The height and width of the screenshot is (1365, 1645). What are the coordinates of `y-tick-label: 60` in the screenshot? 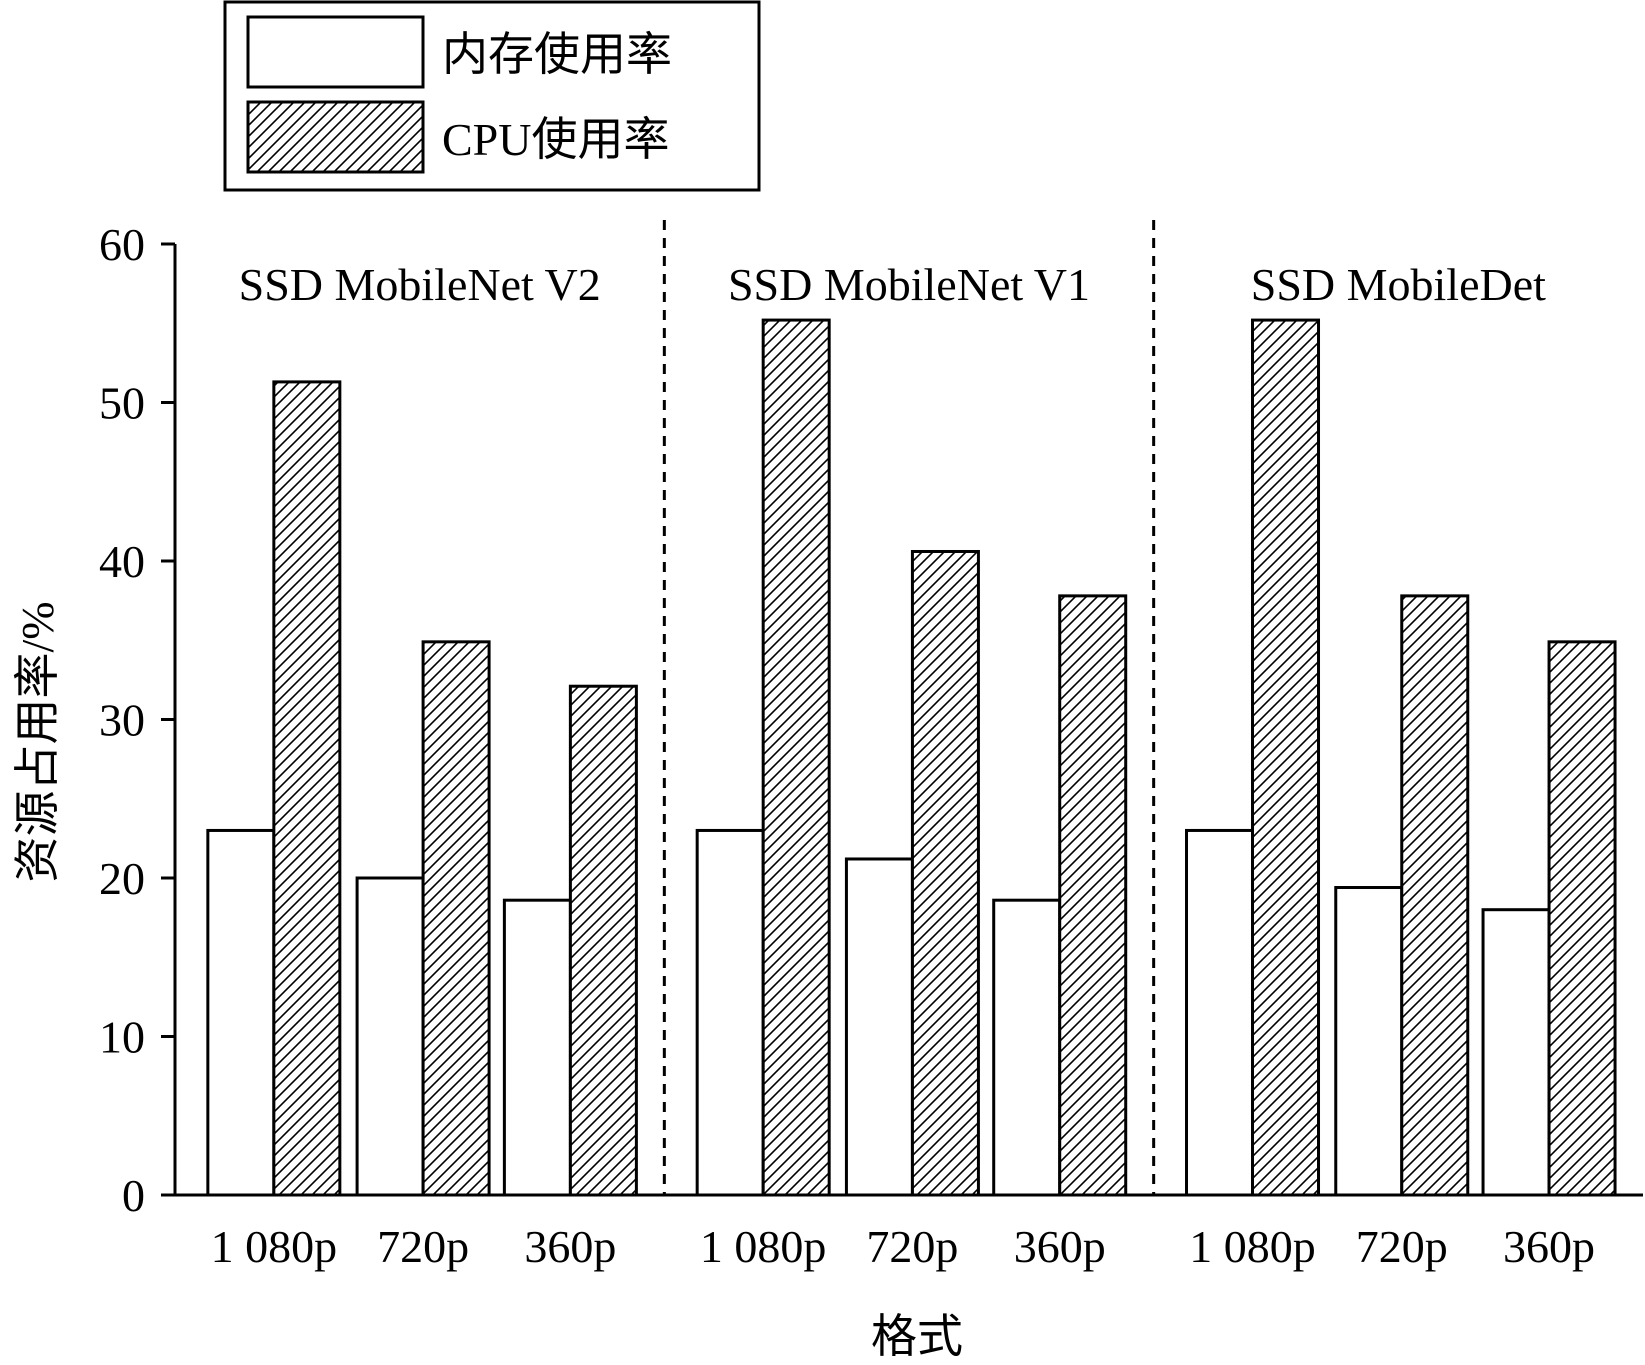 It's located at (122, 244).